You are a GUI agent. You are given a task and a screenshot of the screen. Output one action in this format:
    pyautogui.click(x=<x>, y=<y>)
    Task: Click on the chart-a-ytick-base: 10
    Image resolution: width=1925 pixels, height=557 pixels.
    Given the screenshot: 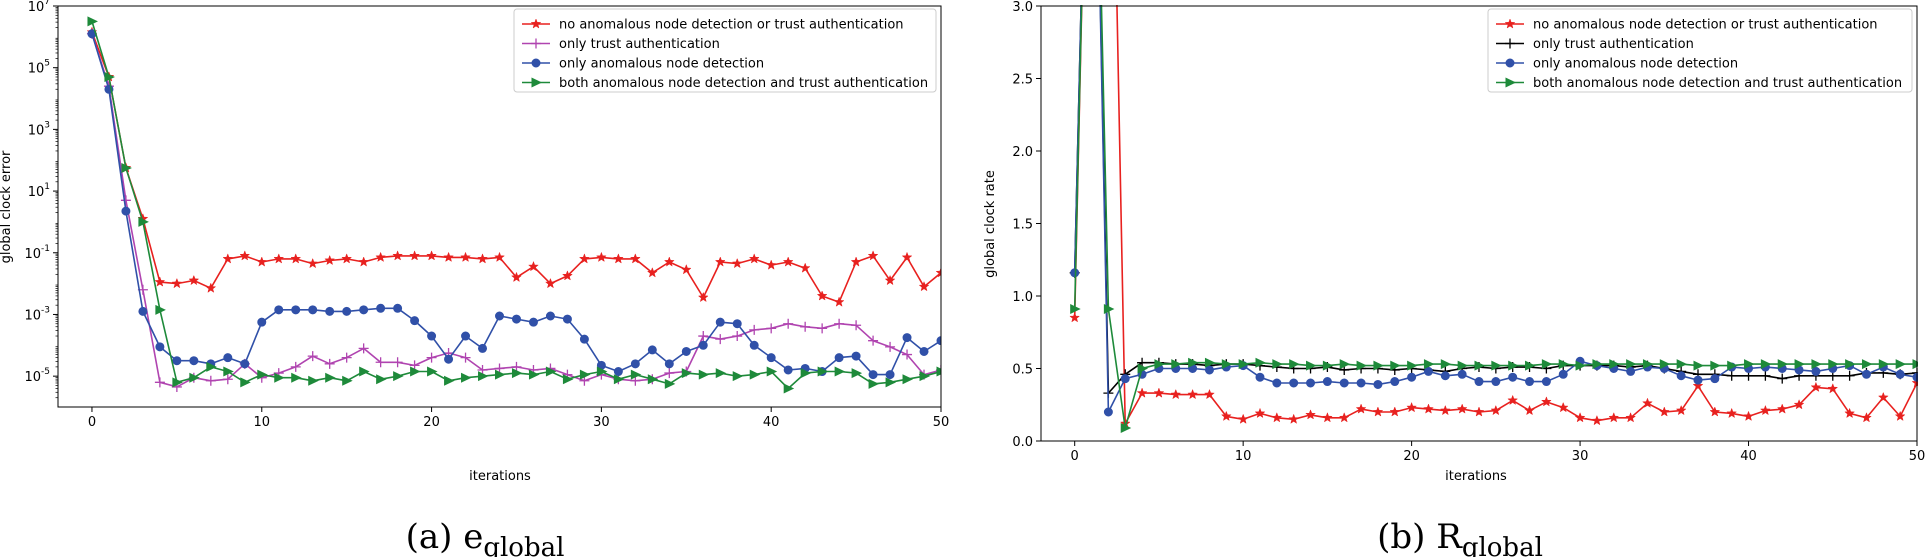 What is the action you would take?
    pyautogui.click(x=36, y=130)
    